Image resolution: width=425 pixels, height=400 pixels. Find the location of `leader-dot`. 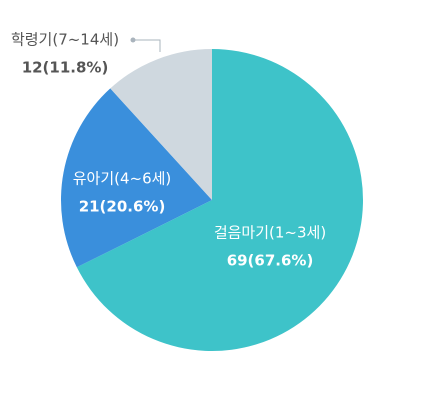

leader-dot is located at coordinates (133, 40).